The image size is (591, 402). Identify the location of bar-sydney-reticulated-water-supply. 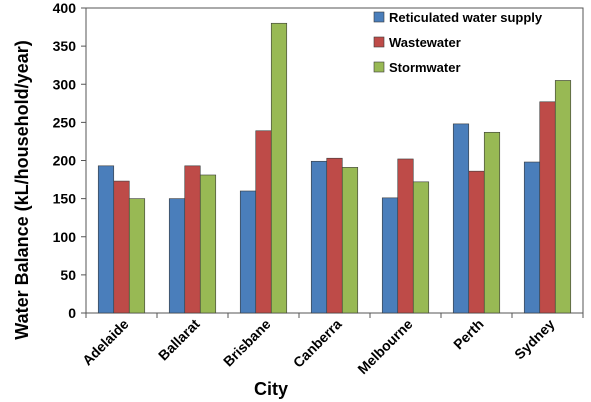
(532, 237).